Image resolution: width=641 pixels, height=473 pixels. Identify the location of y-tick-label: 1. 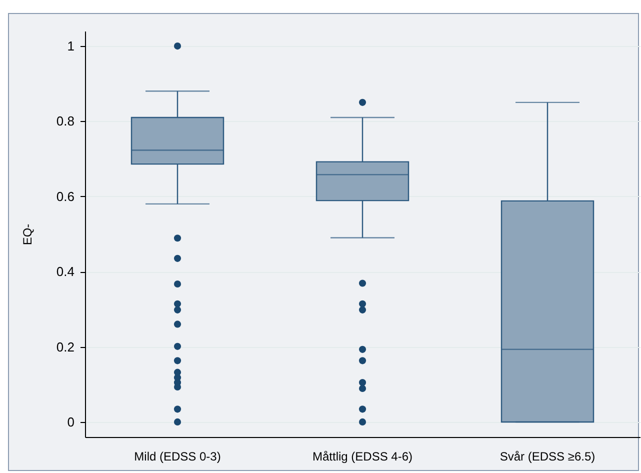
(70, 46).